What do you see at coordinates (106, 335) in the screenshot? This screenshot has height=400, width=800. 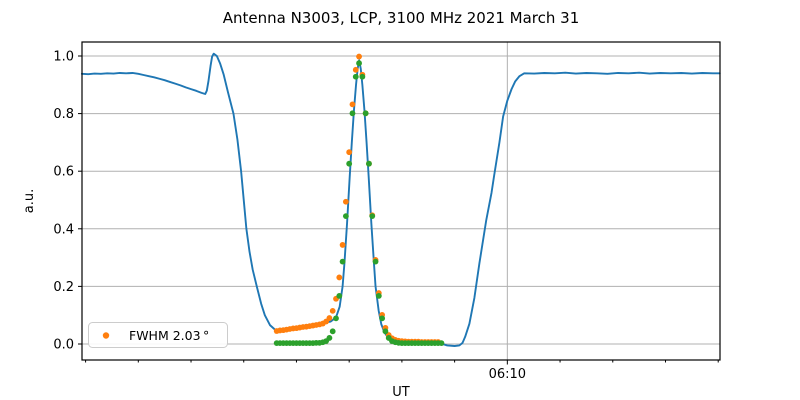 I see `legend-marker-dot-icon` at bounding box center [106, 335].